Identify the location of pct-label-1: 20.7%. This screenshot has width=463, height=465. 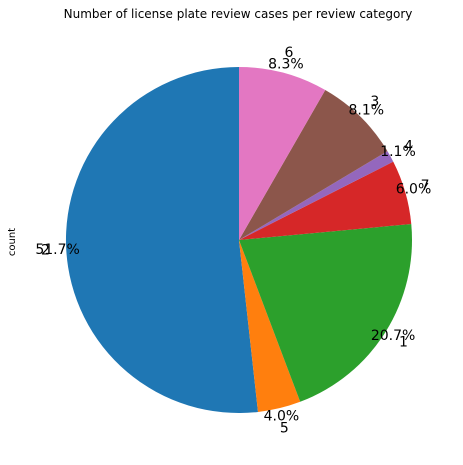
(393, 336).